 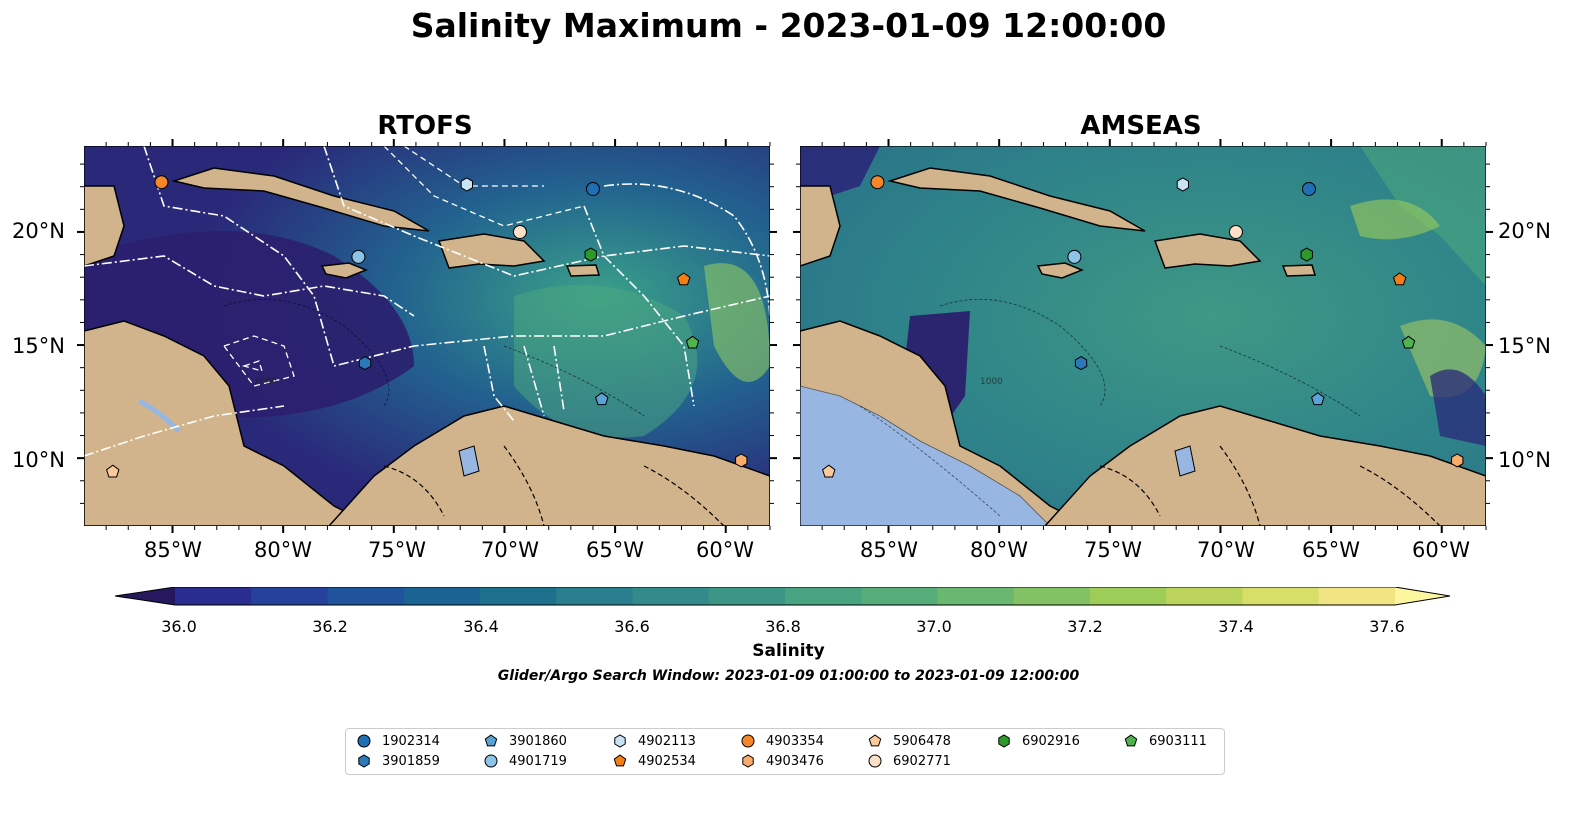 What do you see at coordinates (667, 761) in the screenshot?
I see `legend-label: 4902534` at bounding box center [667, 761].